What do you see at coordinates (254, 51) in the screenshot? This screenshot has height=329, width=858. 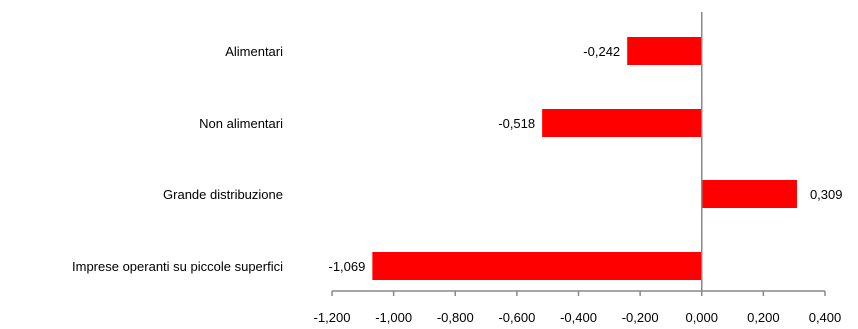 I see `category-label-0: Alimentari` at bounding box center [254, 51].